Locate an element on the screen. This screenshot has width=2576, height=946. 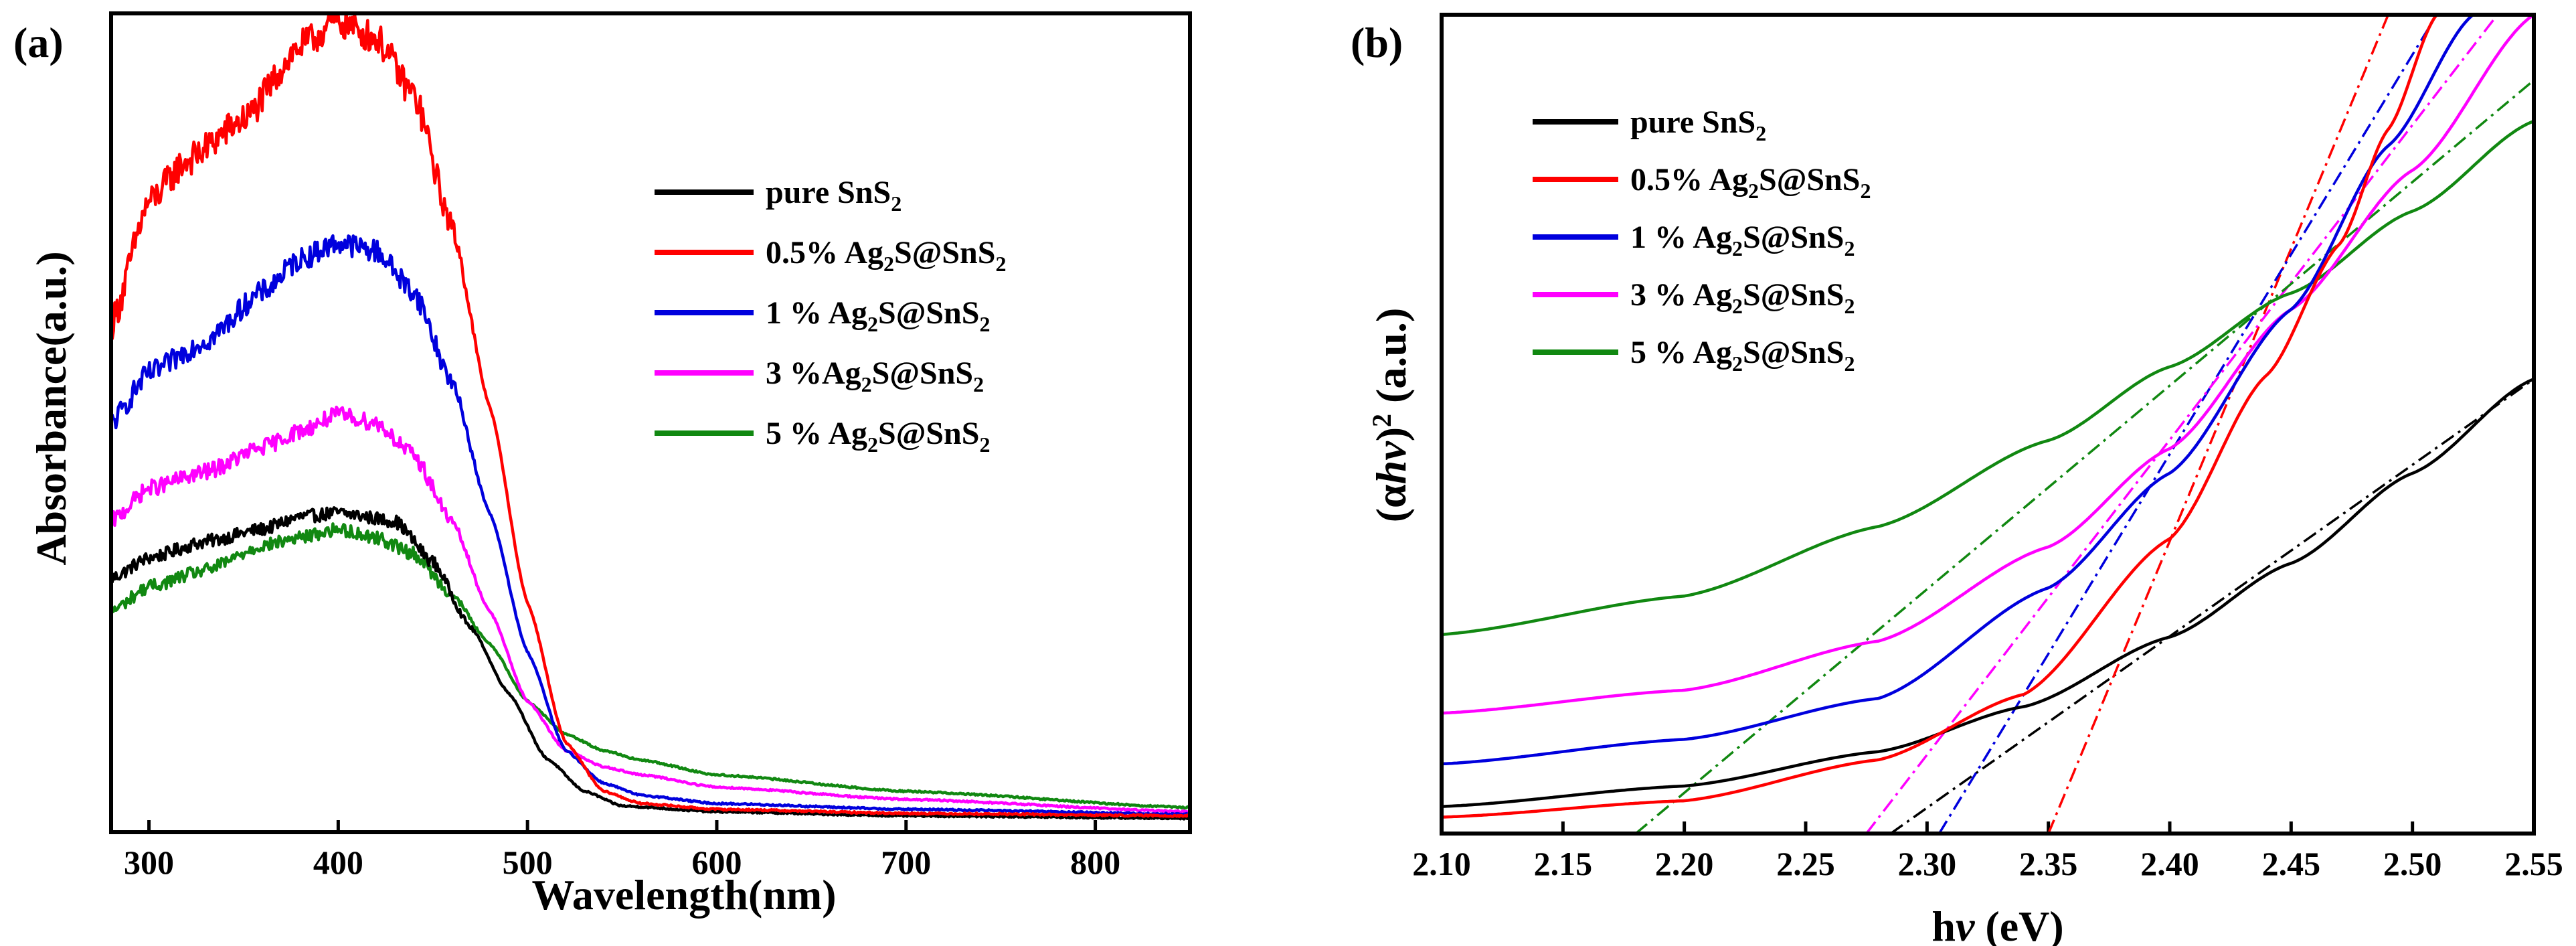
x-tick-label: 2.20 is located at coordinates (1684, 863).